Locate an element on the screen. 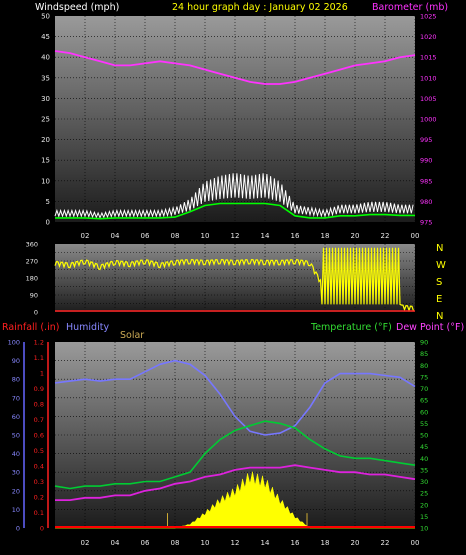  wind-x-tick: 18 is located at coordinates (325, 236).